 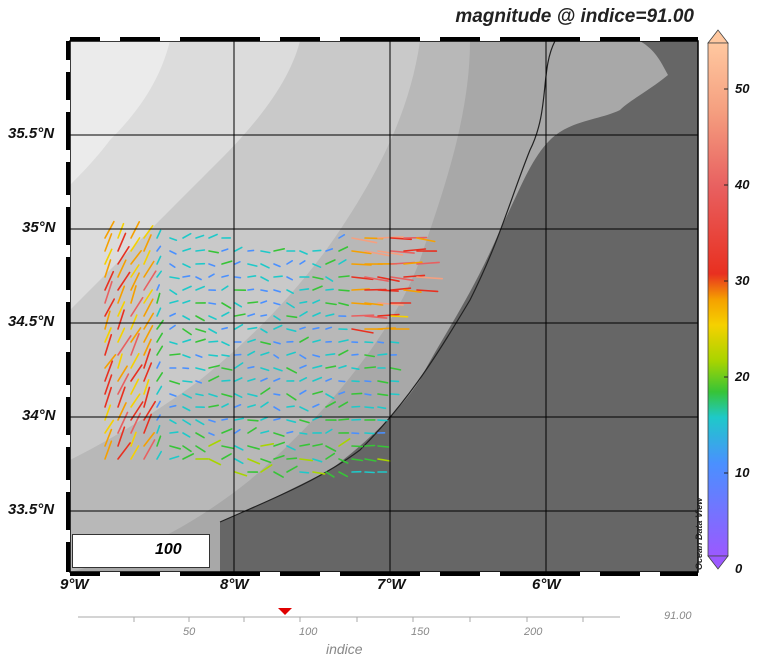 I want to click on lat-label: 34.5°N, so click(x=31, y=321).